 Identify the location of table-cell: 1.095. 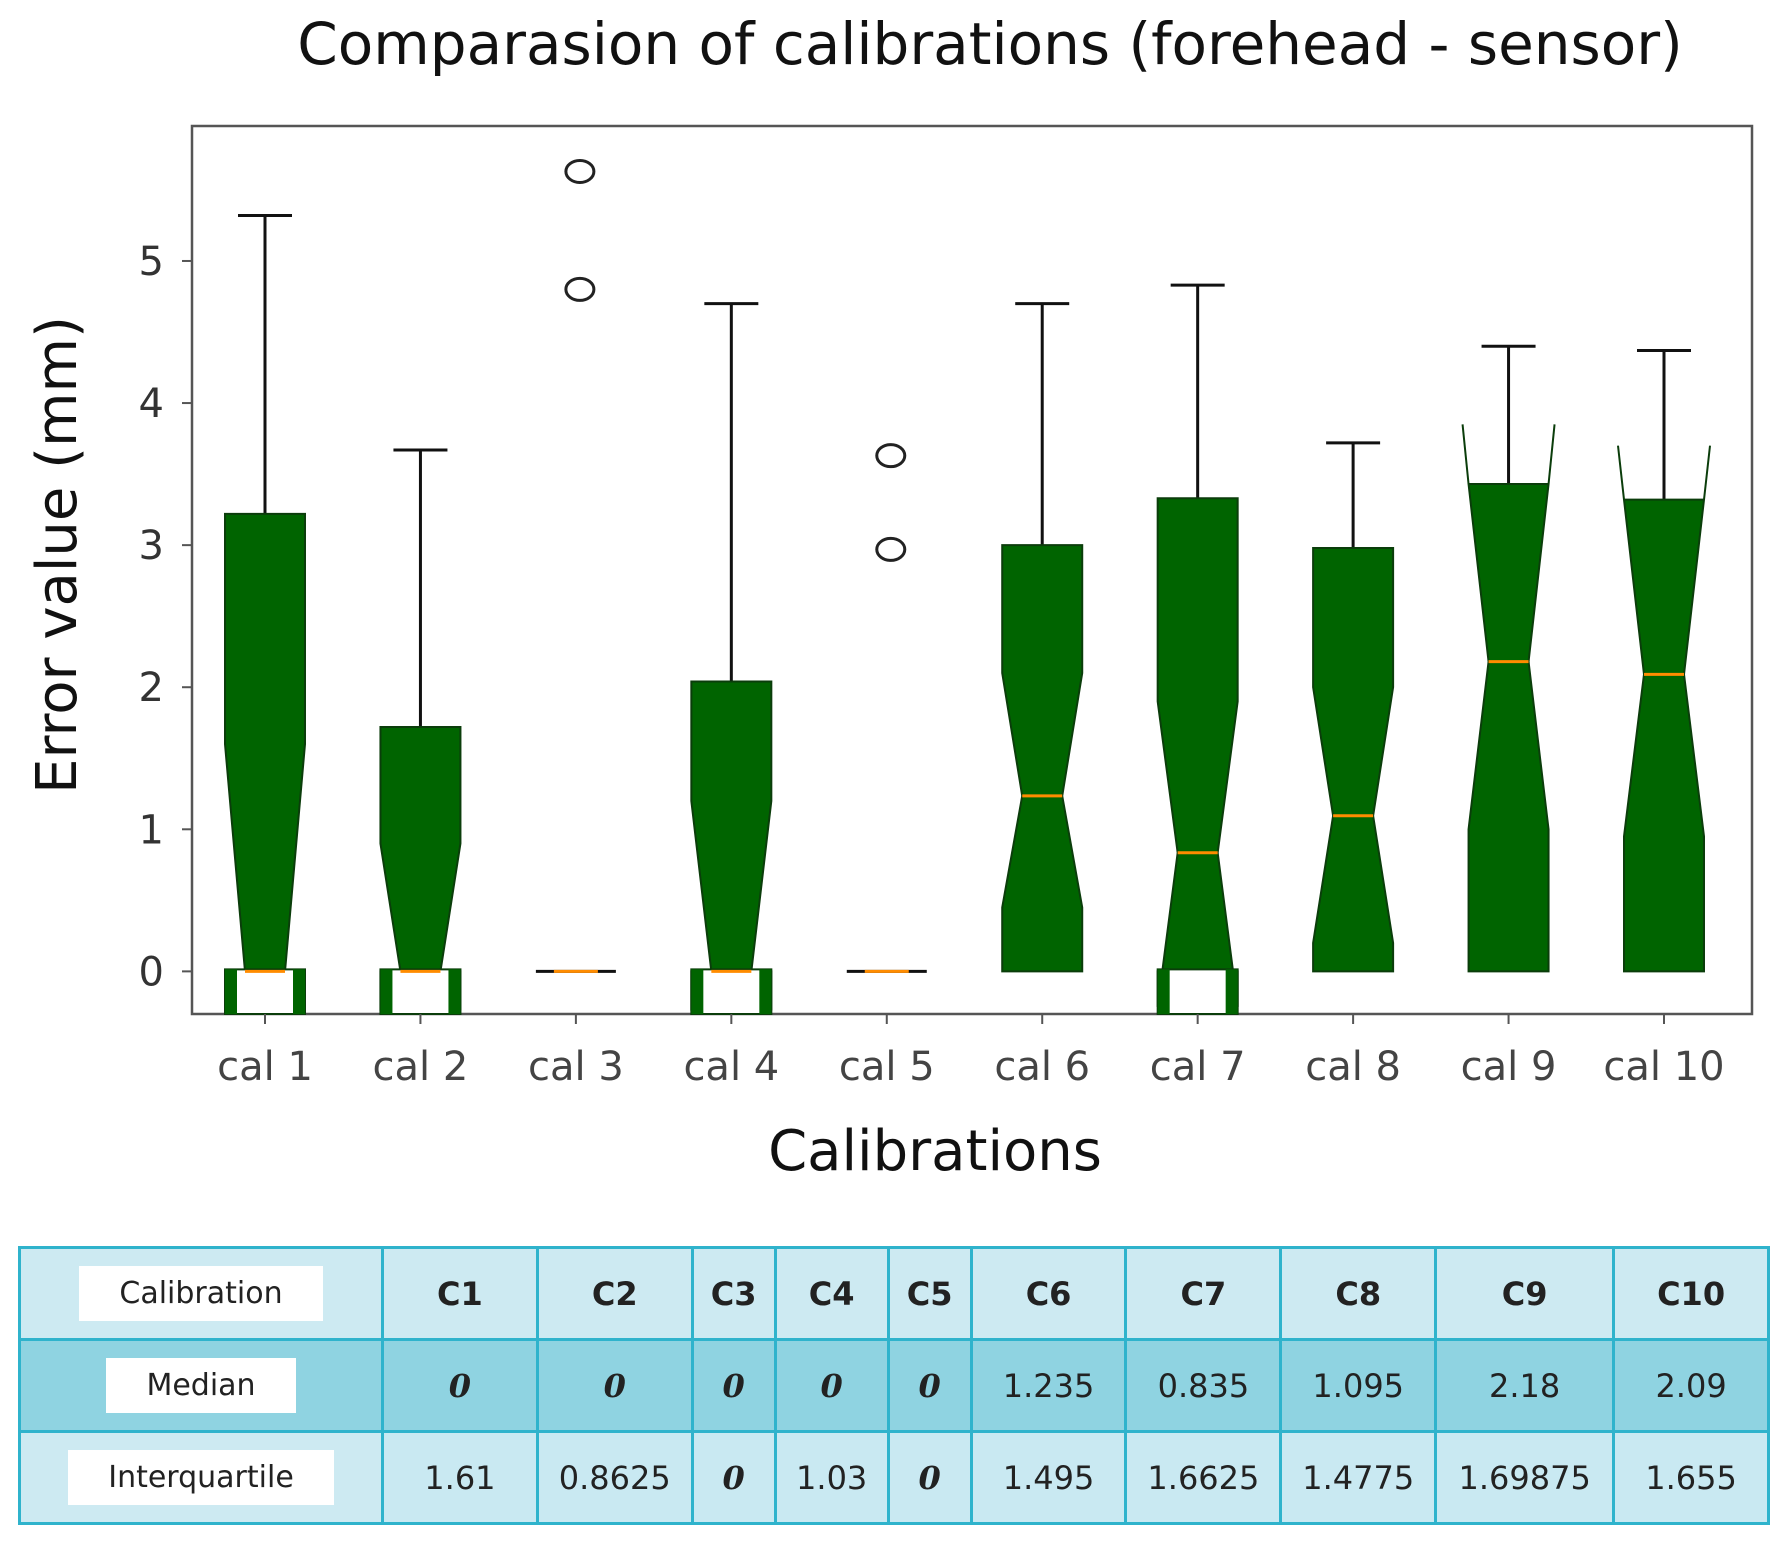
(1358, 1385).